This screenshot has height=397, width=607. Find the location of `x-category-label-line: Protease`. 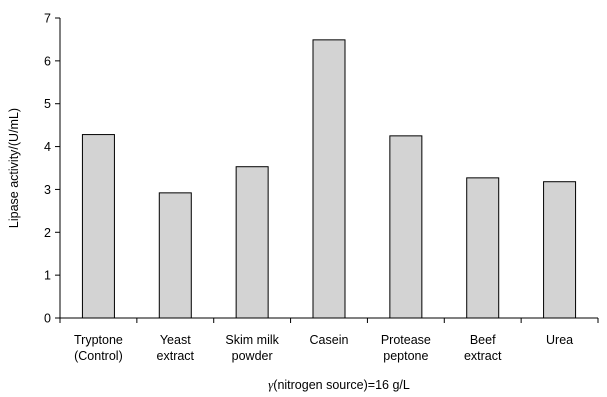

x-category-label-line: Protease is located at coordinates (406, 340).